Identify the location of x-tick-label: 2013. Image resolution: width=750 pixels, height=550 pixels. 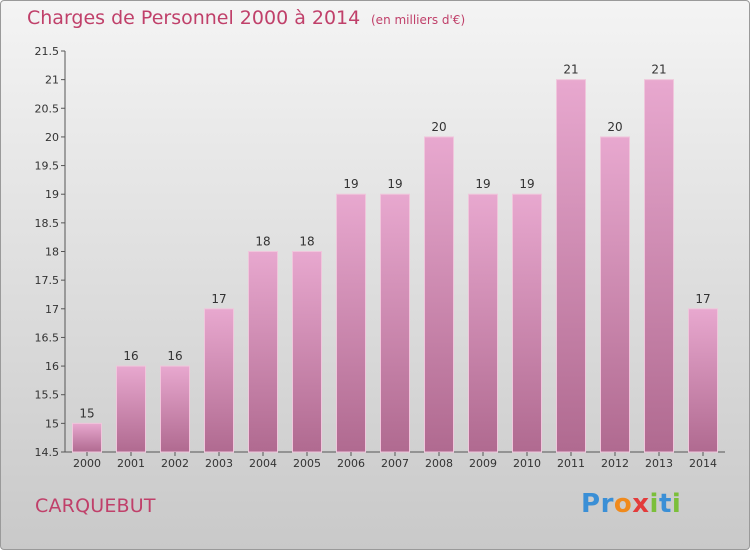
(659, 463).